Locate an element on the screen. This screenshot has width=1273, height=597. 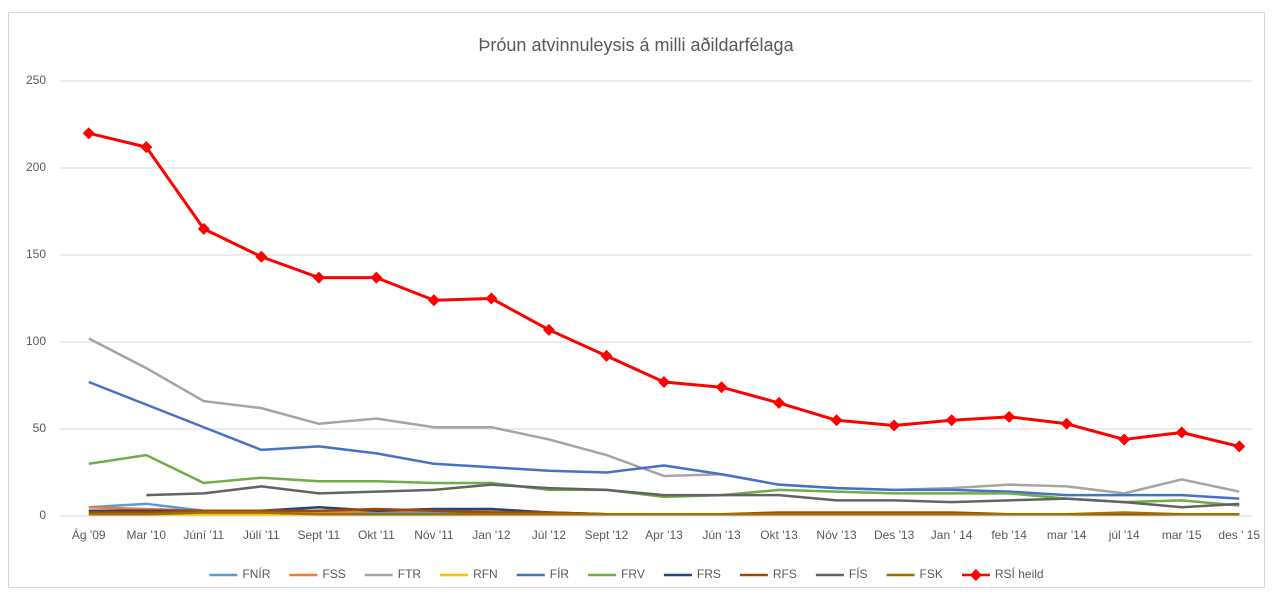
y-tick-label: 100 is located at coordinates (36, 341).